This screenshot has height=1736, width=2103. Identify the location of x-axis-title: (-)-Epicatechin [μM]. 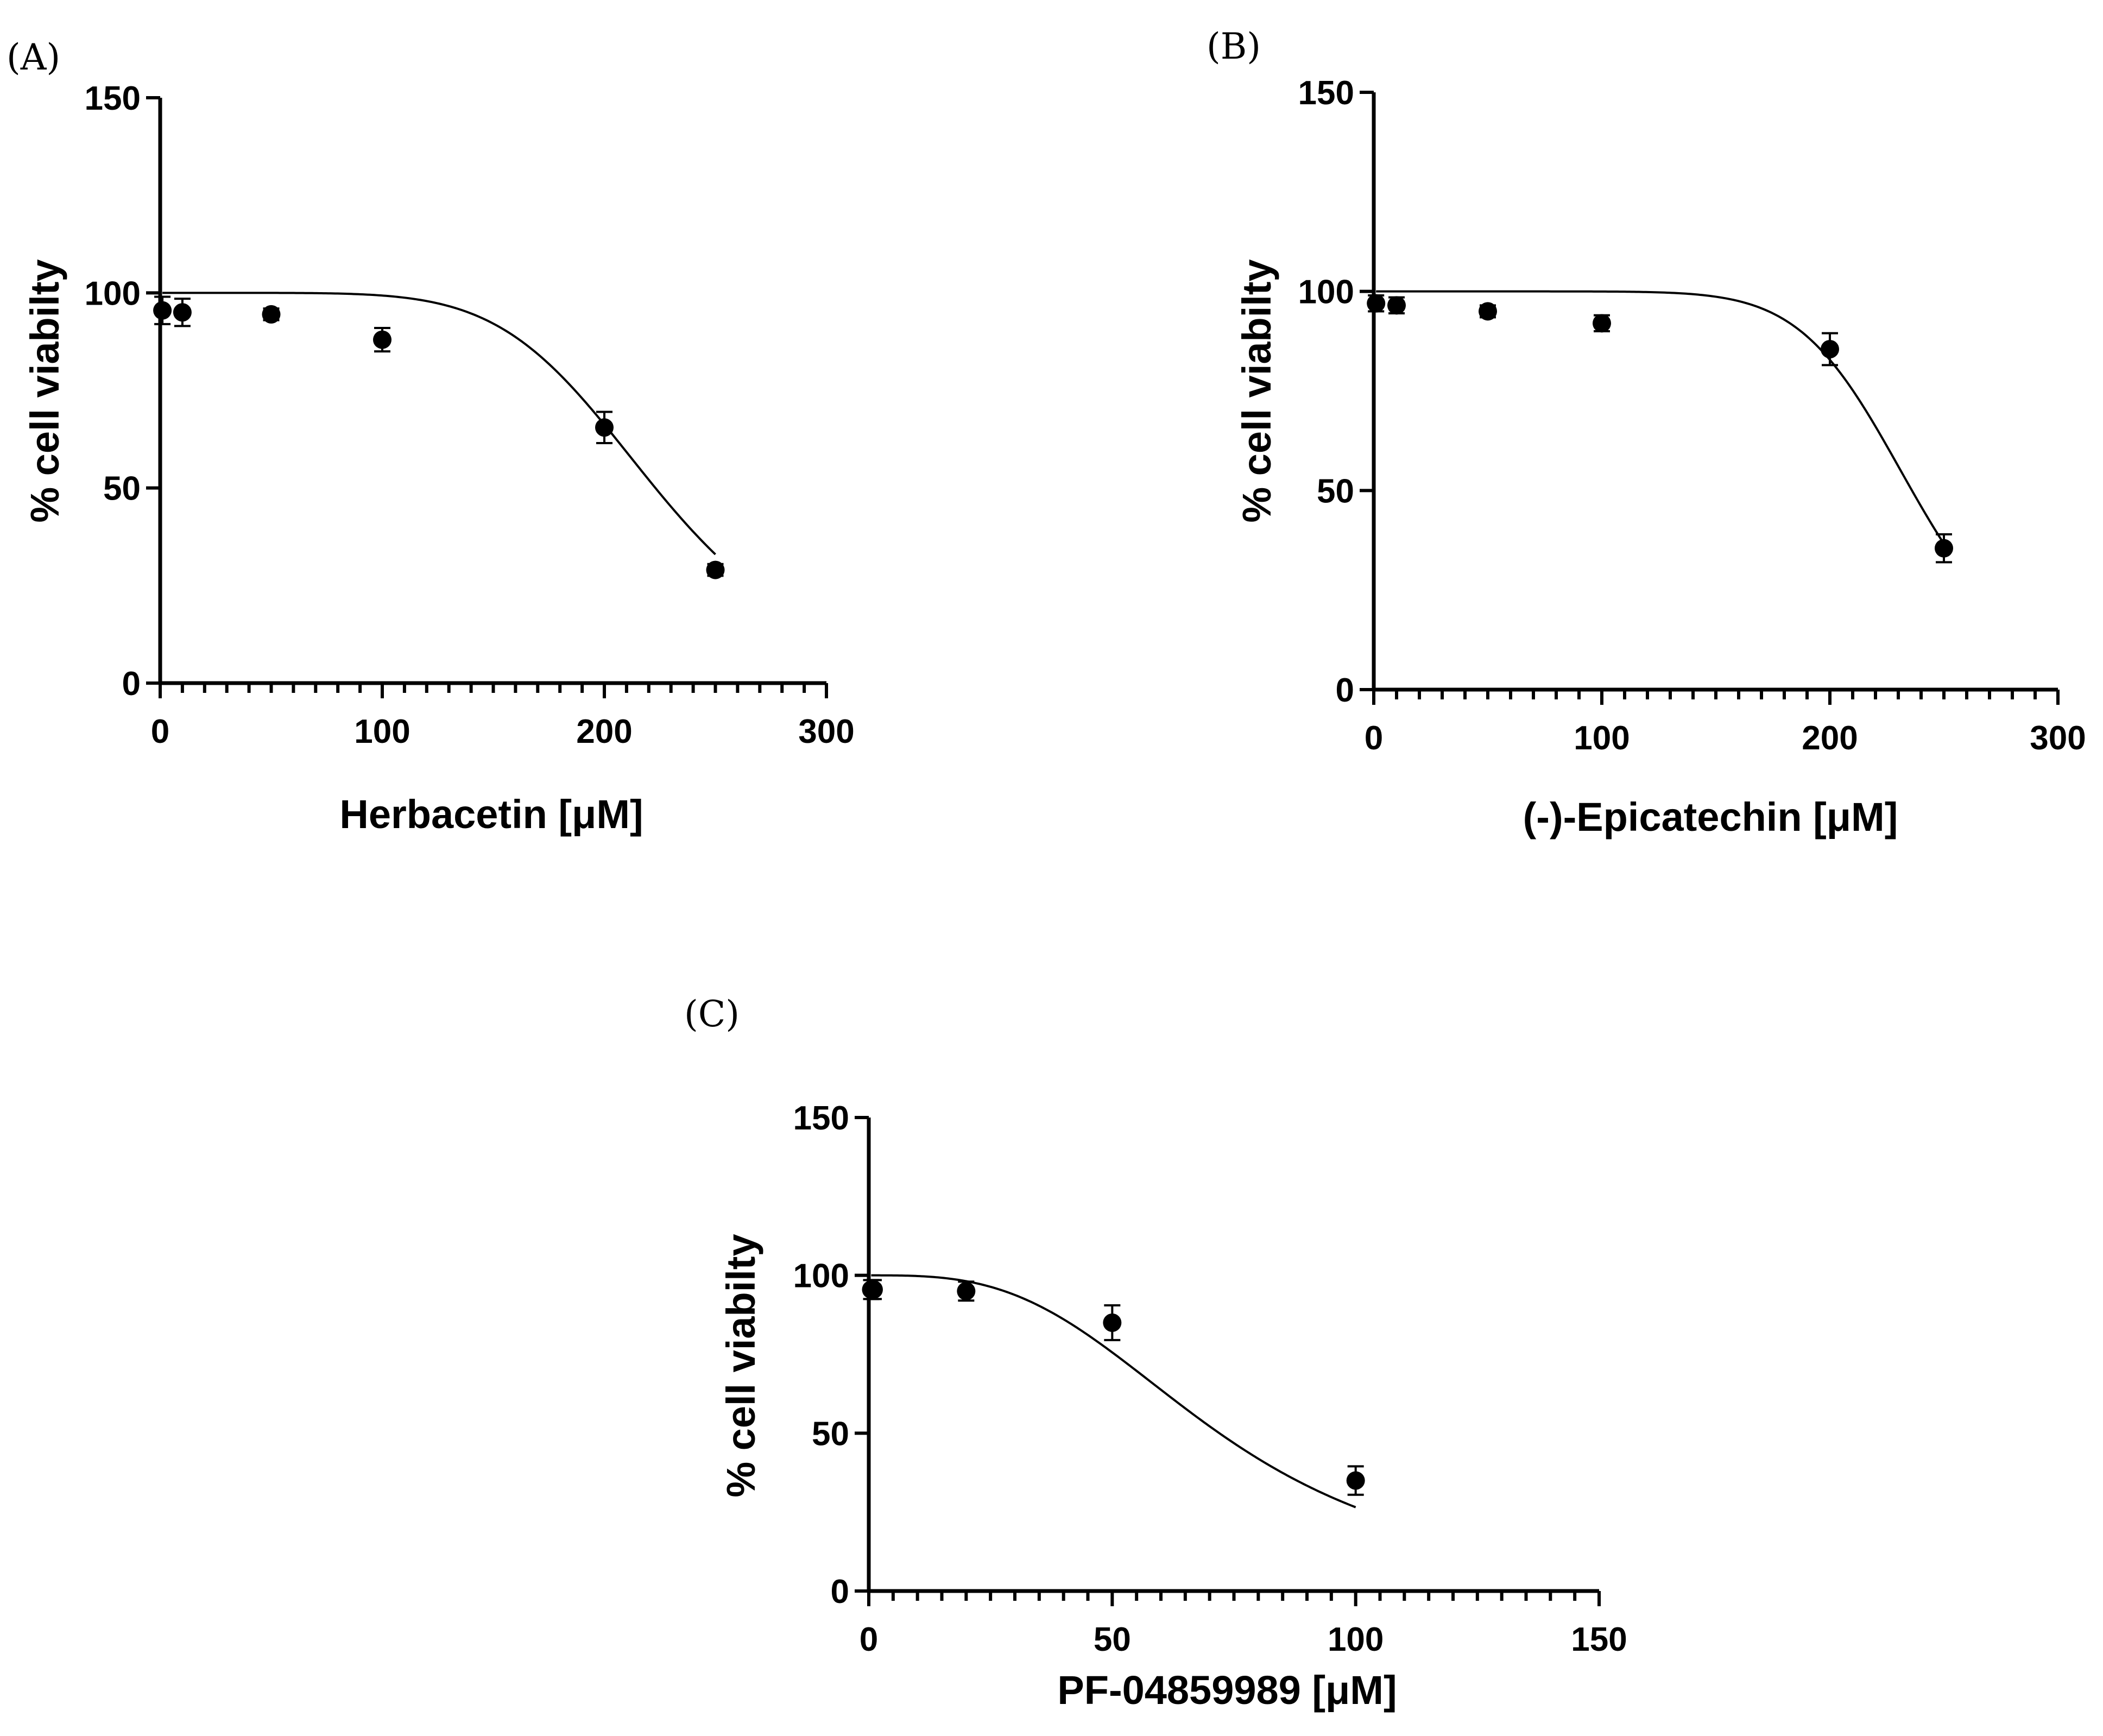
(1711, 816).